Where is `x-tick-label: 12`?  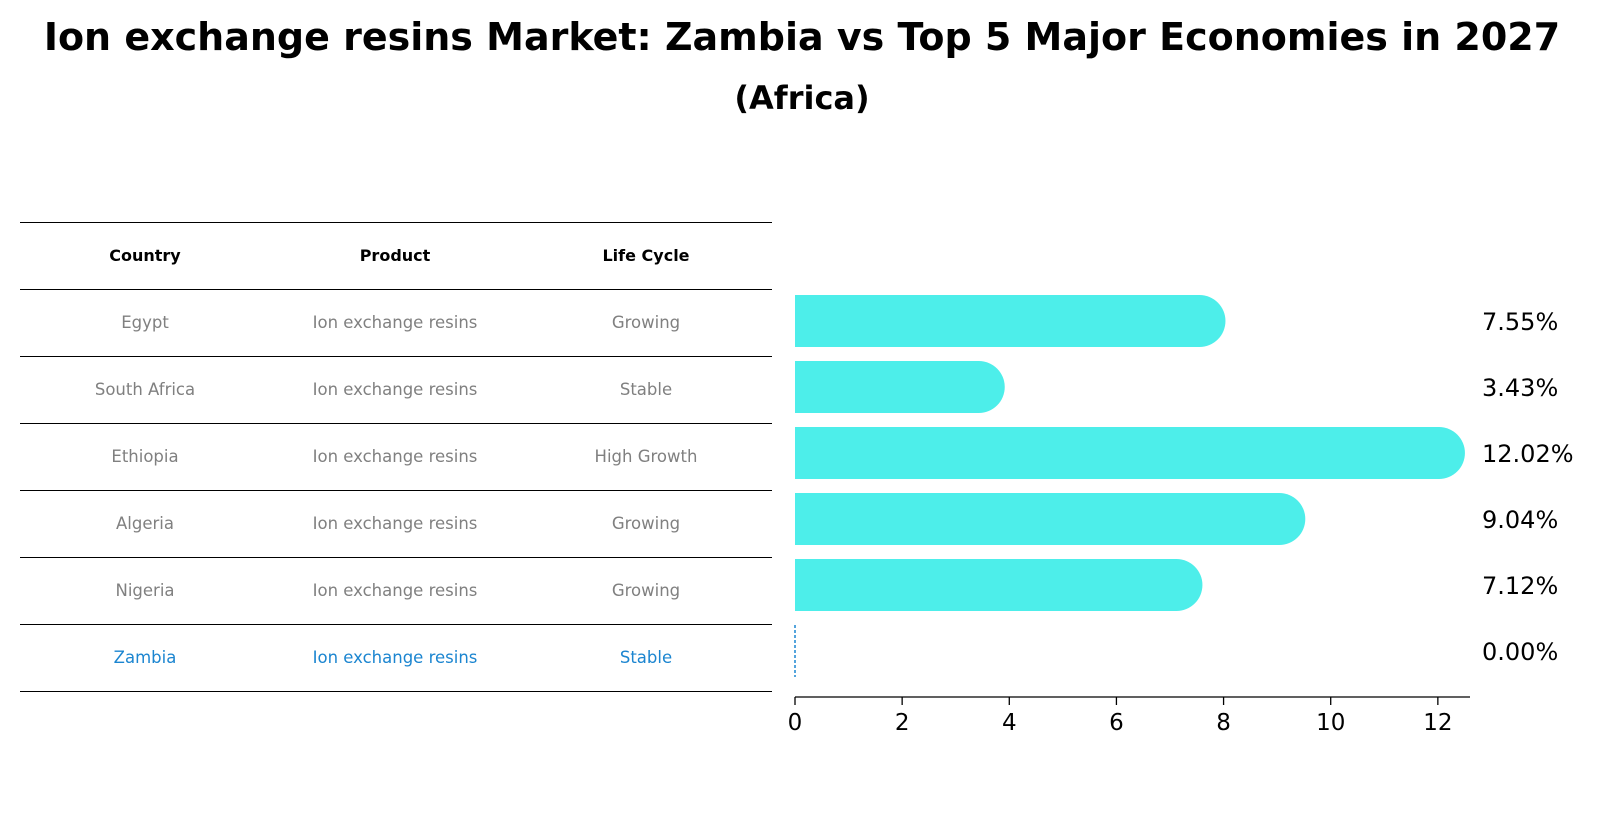 x-tick-label: 12 is located at coordinates (1437, 723).